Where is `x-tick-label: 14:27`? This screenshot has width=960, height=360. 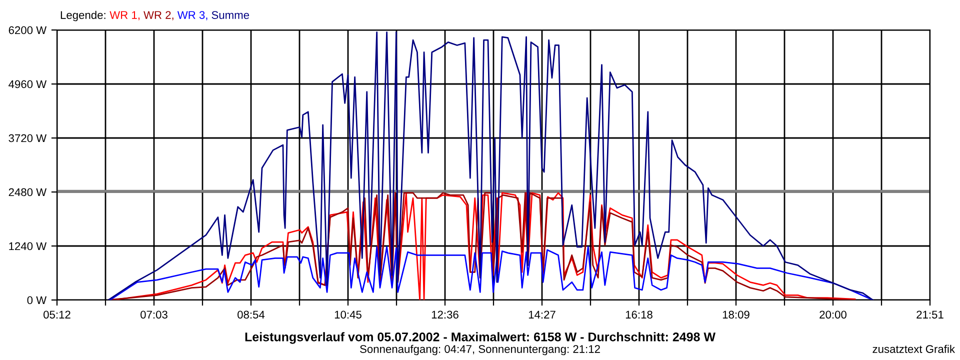 x-tick-label: 14:27 is located at coordinates (542, 314).